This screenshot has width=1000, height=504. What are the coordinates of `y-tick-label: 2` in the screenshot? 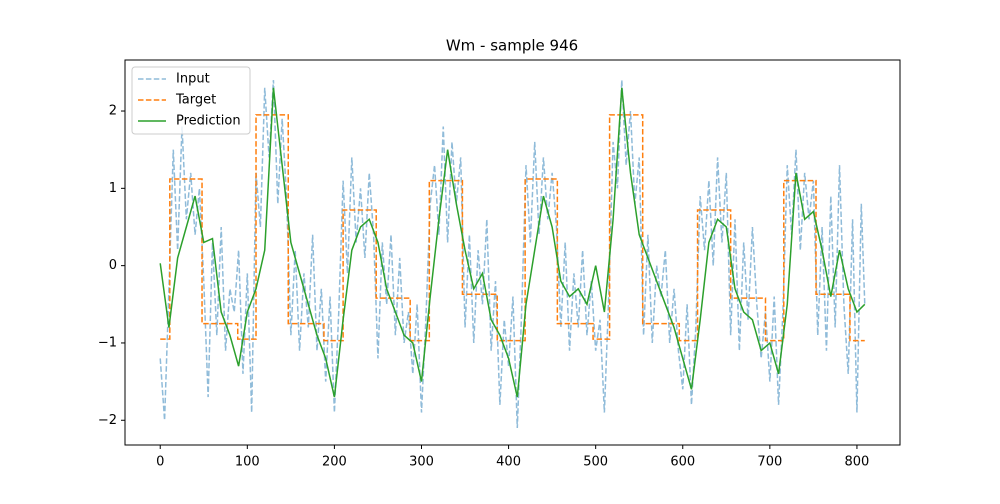 It's located at (113, 111).